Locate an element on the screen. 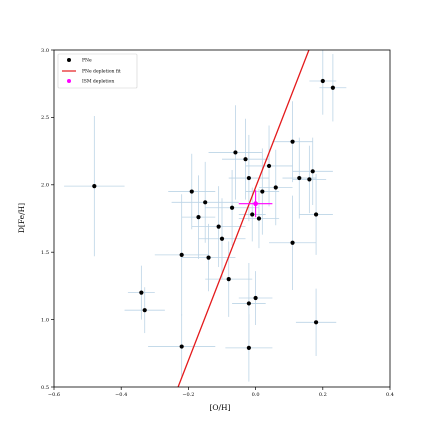 The height and width of the screenshot is (436, 436). legend-ism-label: ISM depletion is located at coordinates (98, 82).